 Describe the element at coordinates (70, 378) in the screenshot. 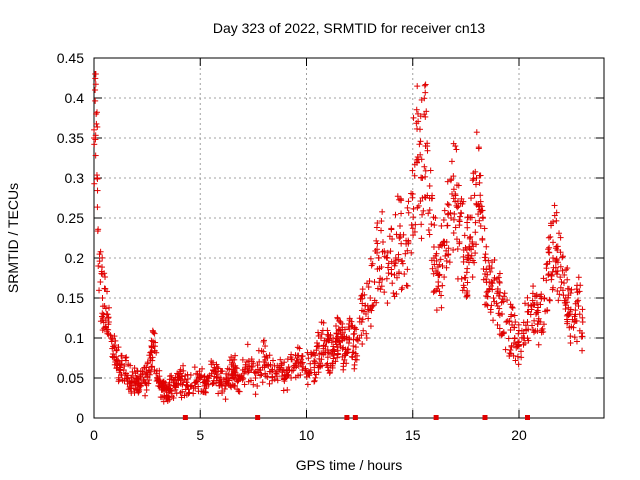

I see `y-tick-label: 0.05` at that location.